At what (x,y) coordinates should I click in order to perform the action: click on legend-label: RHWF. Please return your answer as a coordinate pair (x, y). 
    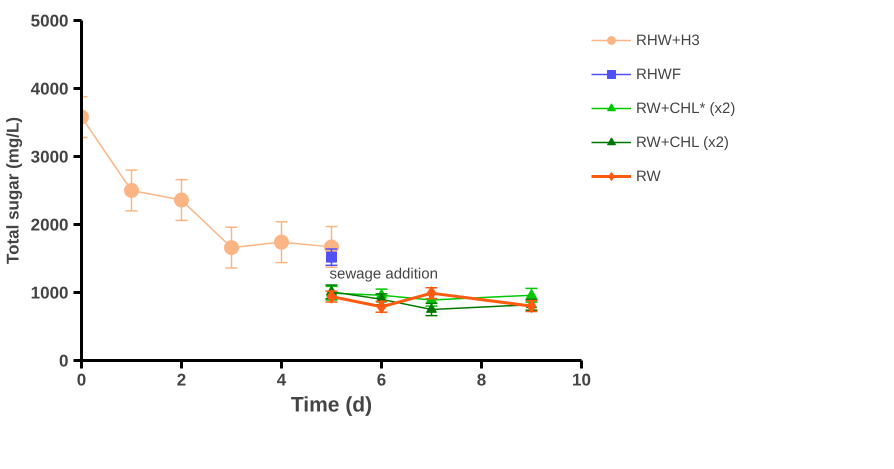
    Looking at the image, I should click on (658, 74).